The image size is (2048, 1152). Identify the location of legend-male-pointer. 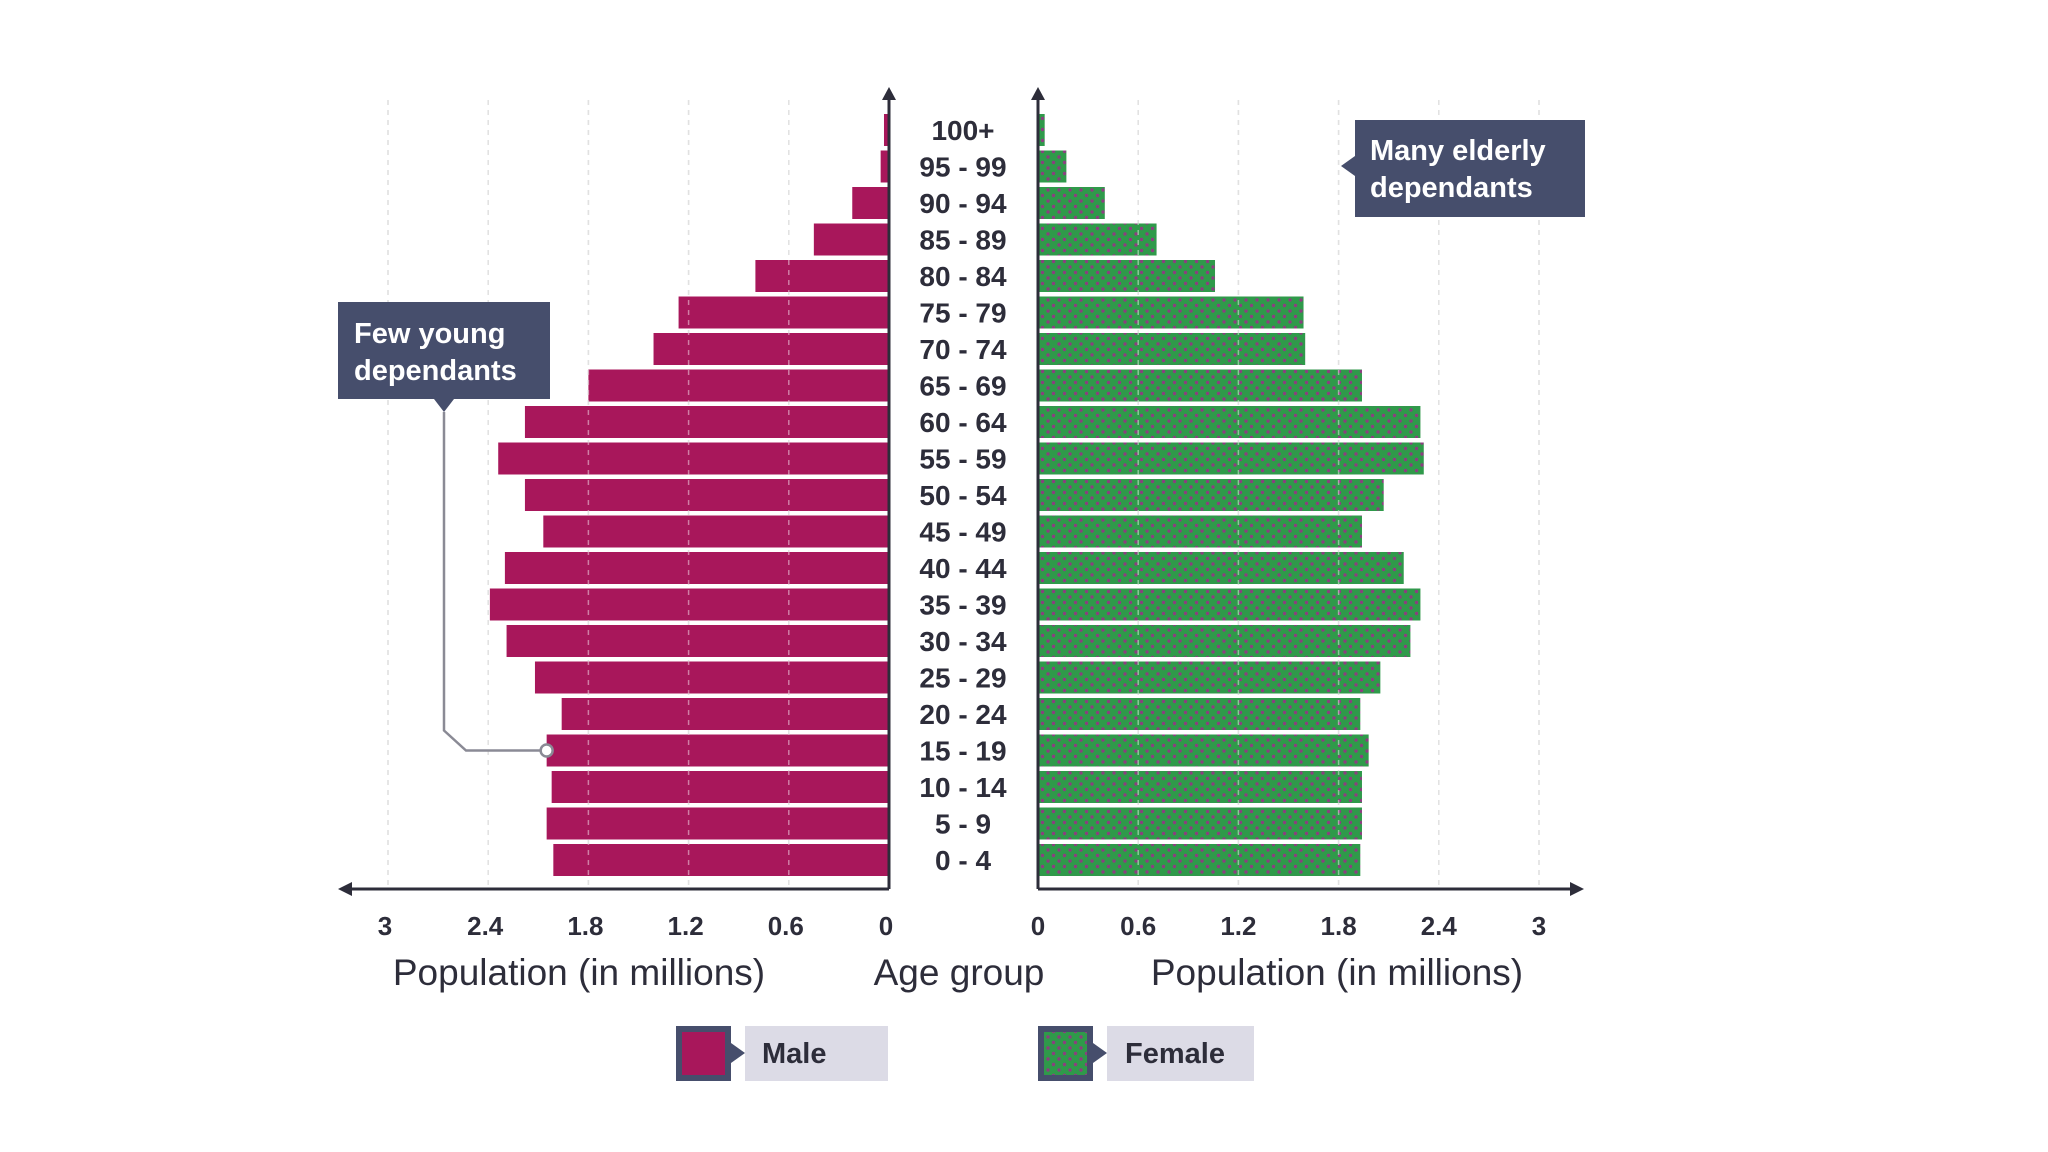
(738, 1053).